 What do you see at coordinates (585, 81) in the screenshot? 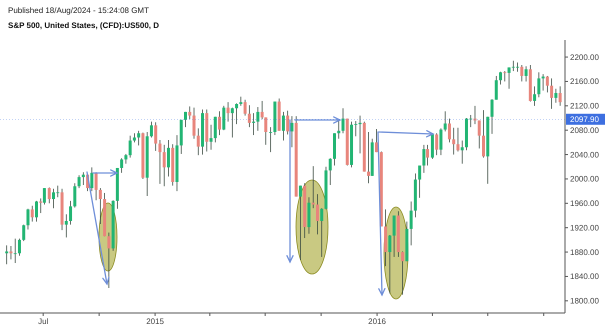
I see `y-tick-label: 2160.00` at bounding box center [585, 81].